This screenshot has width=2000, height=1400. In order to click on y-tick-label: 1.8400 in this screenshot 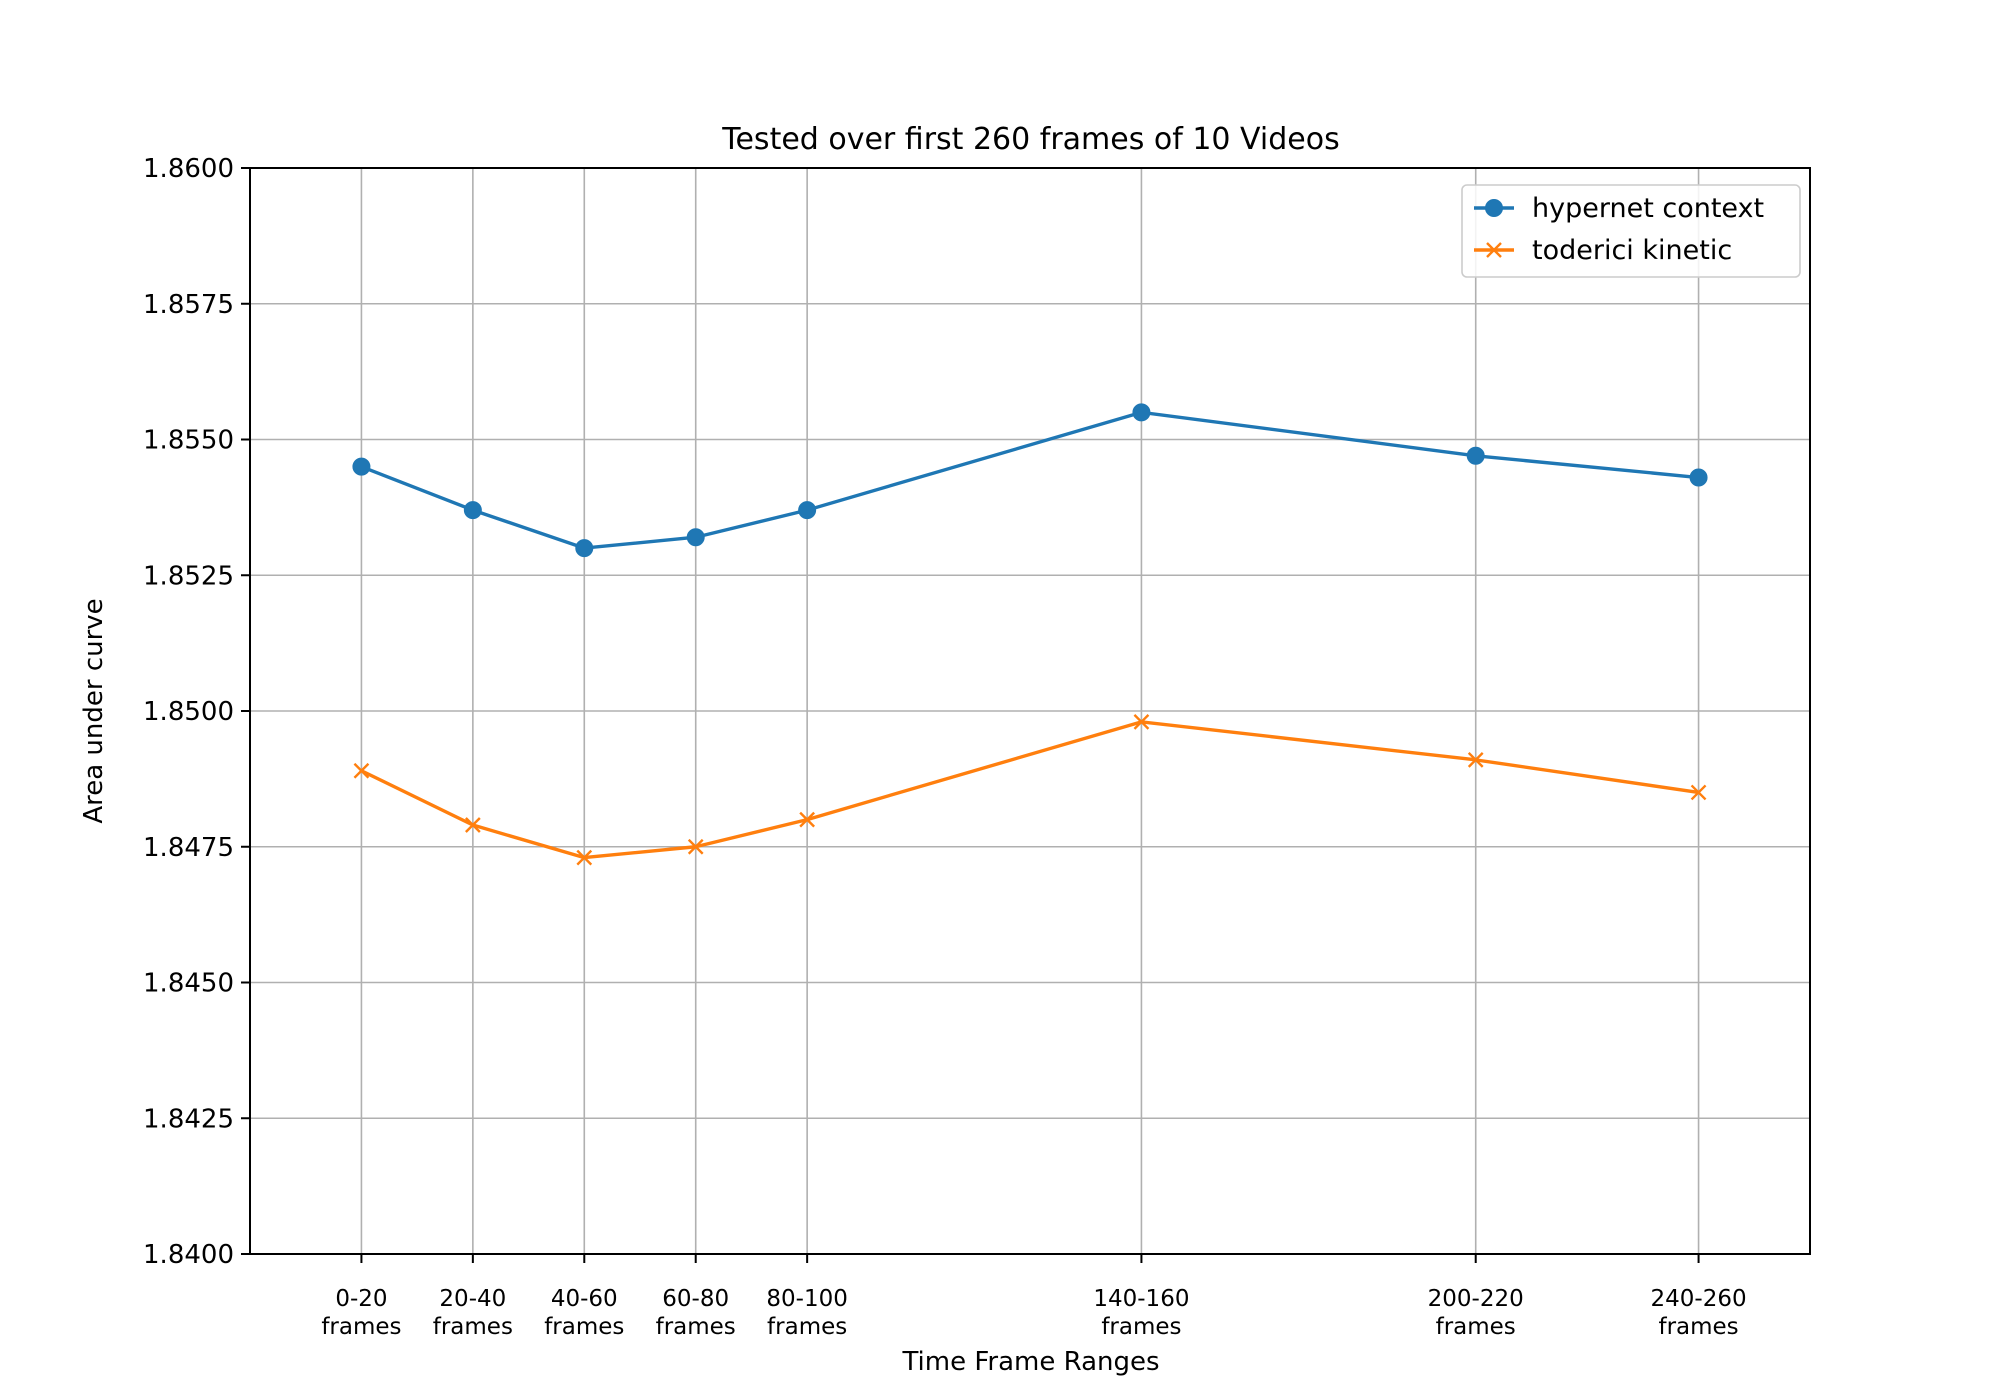, I will do `click(188, 1255)`.